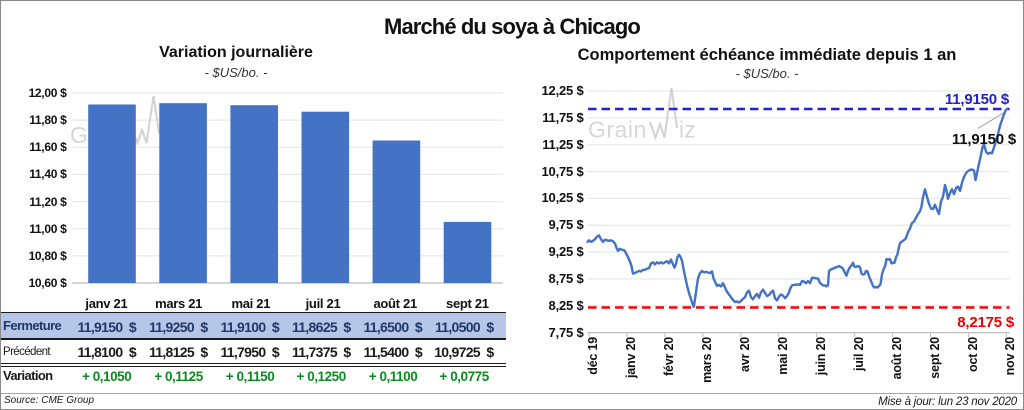 The width and height of the screenshot is (1024, 410). Describe the element at coordinates (617, 130) in the screenshot. I see `svg-text: Grain` at that location.